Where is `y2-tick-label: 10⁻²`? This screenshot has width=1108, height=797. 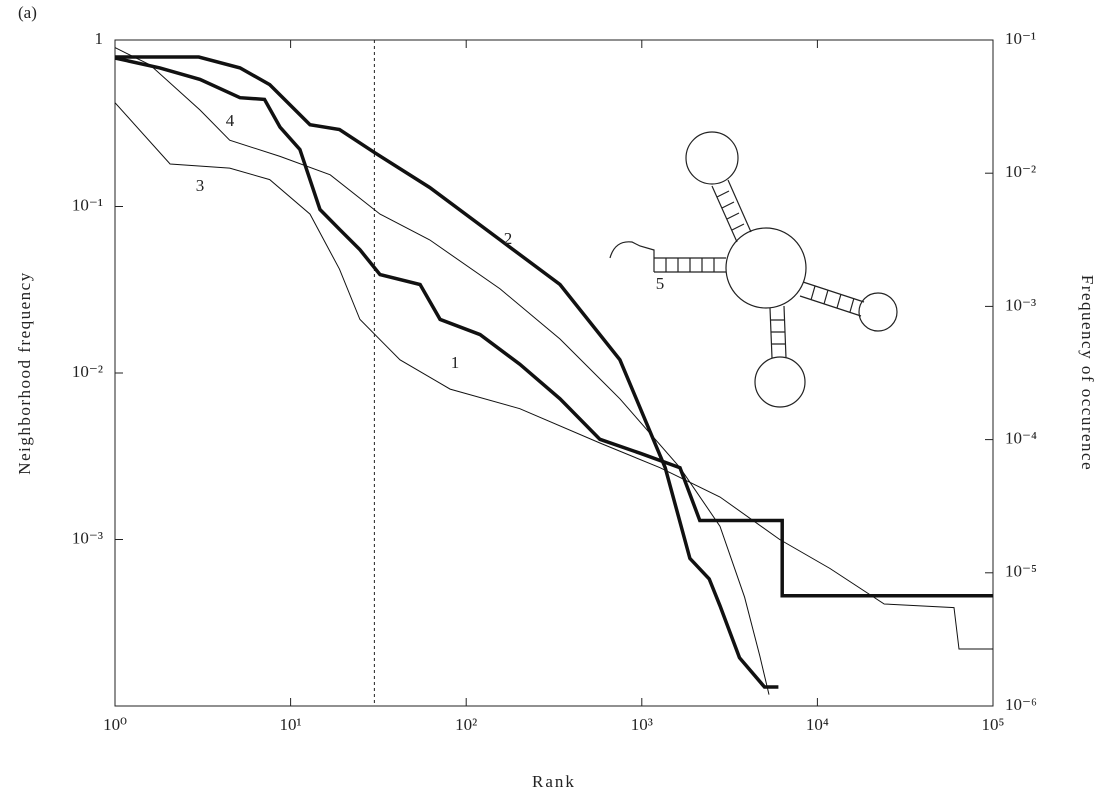 y2-tick-label: 10⁻² is located at coordinates (1020, 171).